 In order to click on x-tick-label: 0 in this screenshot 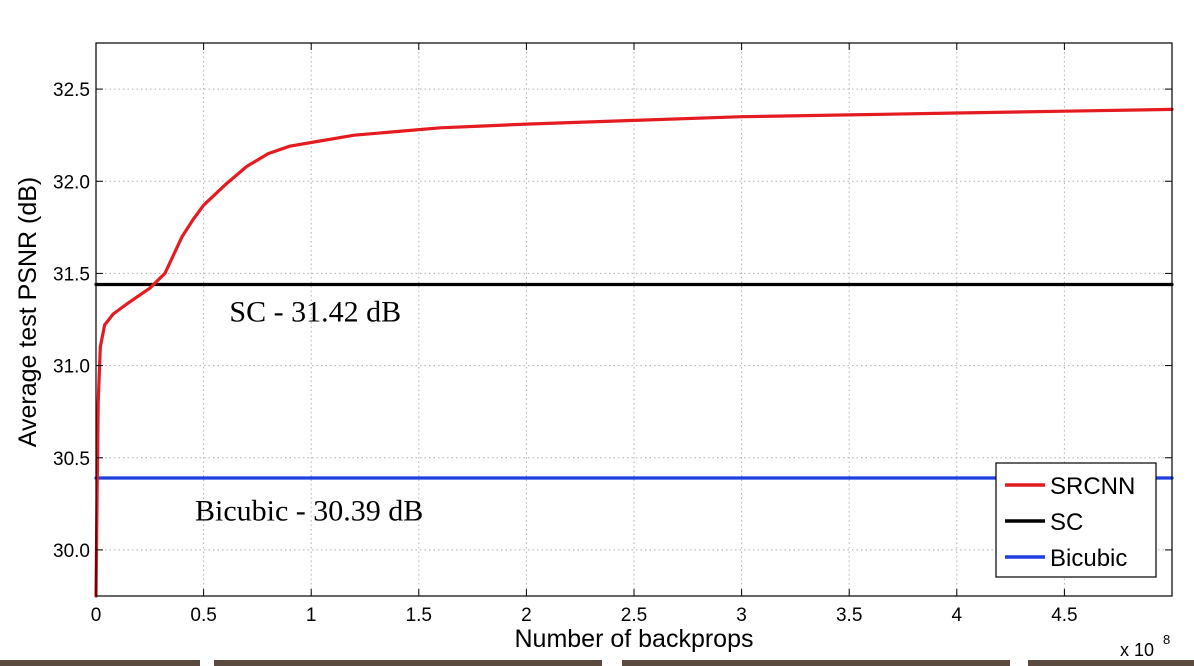, I will do `click(96, 615)`.